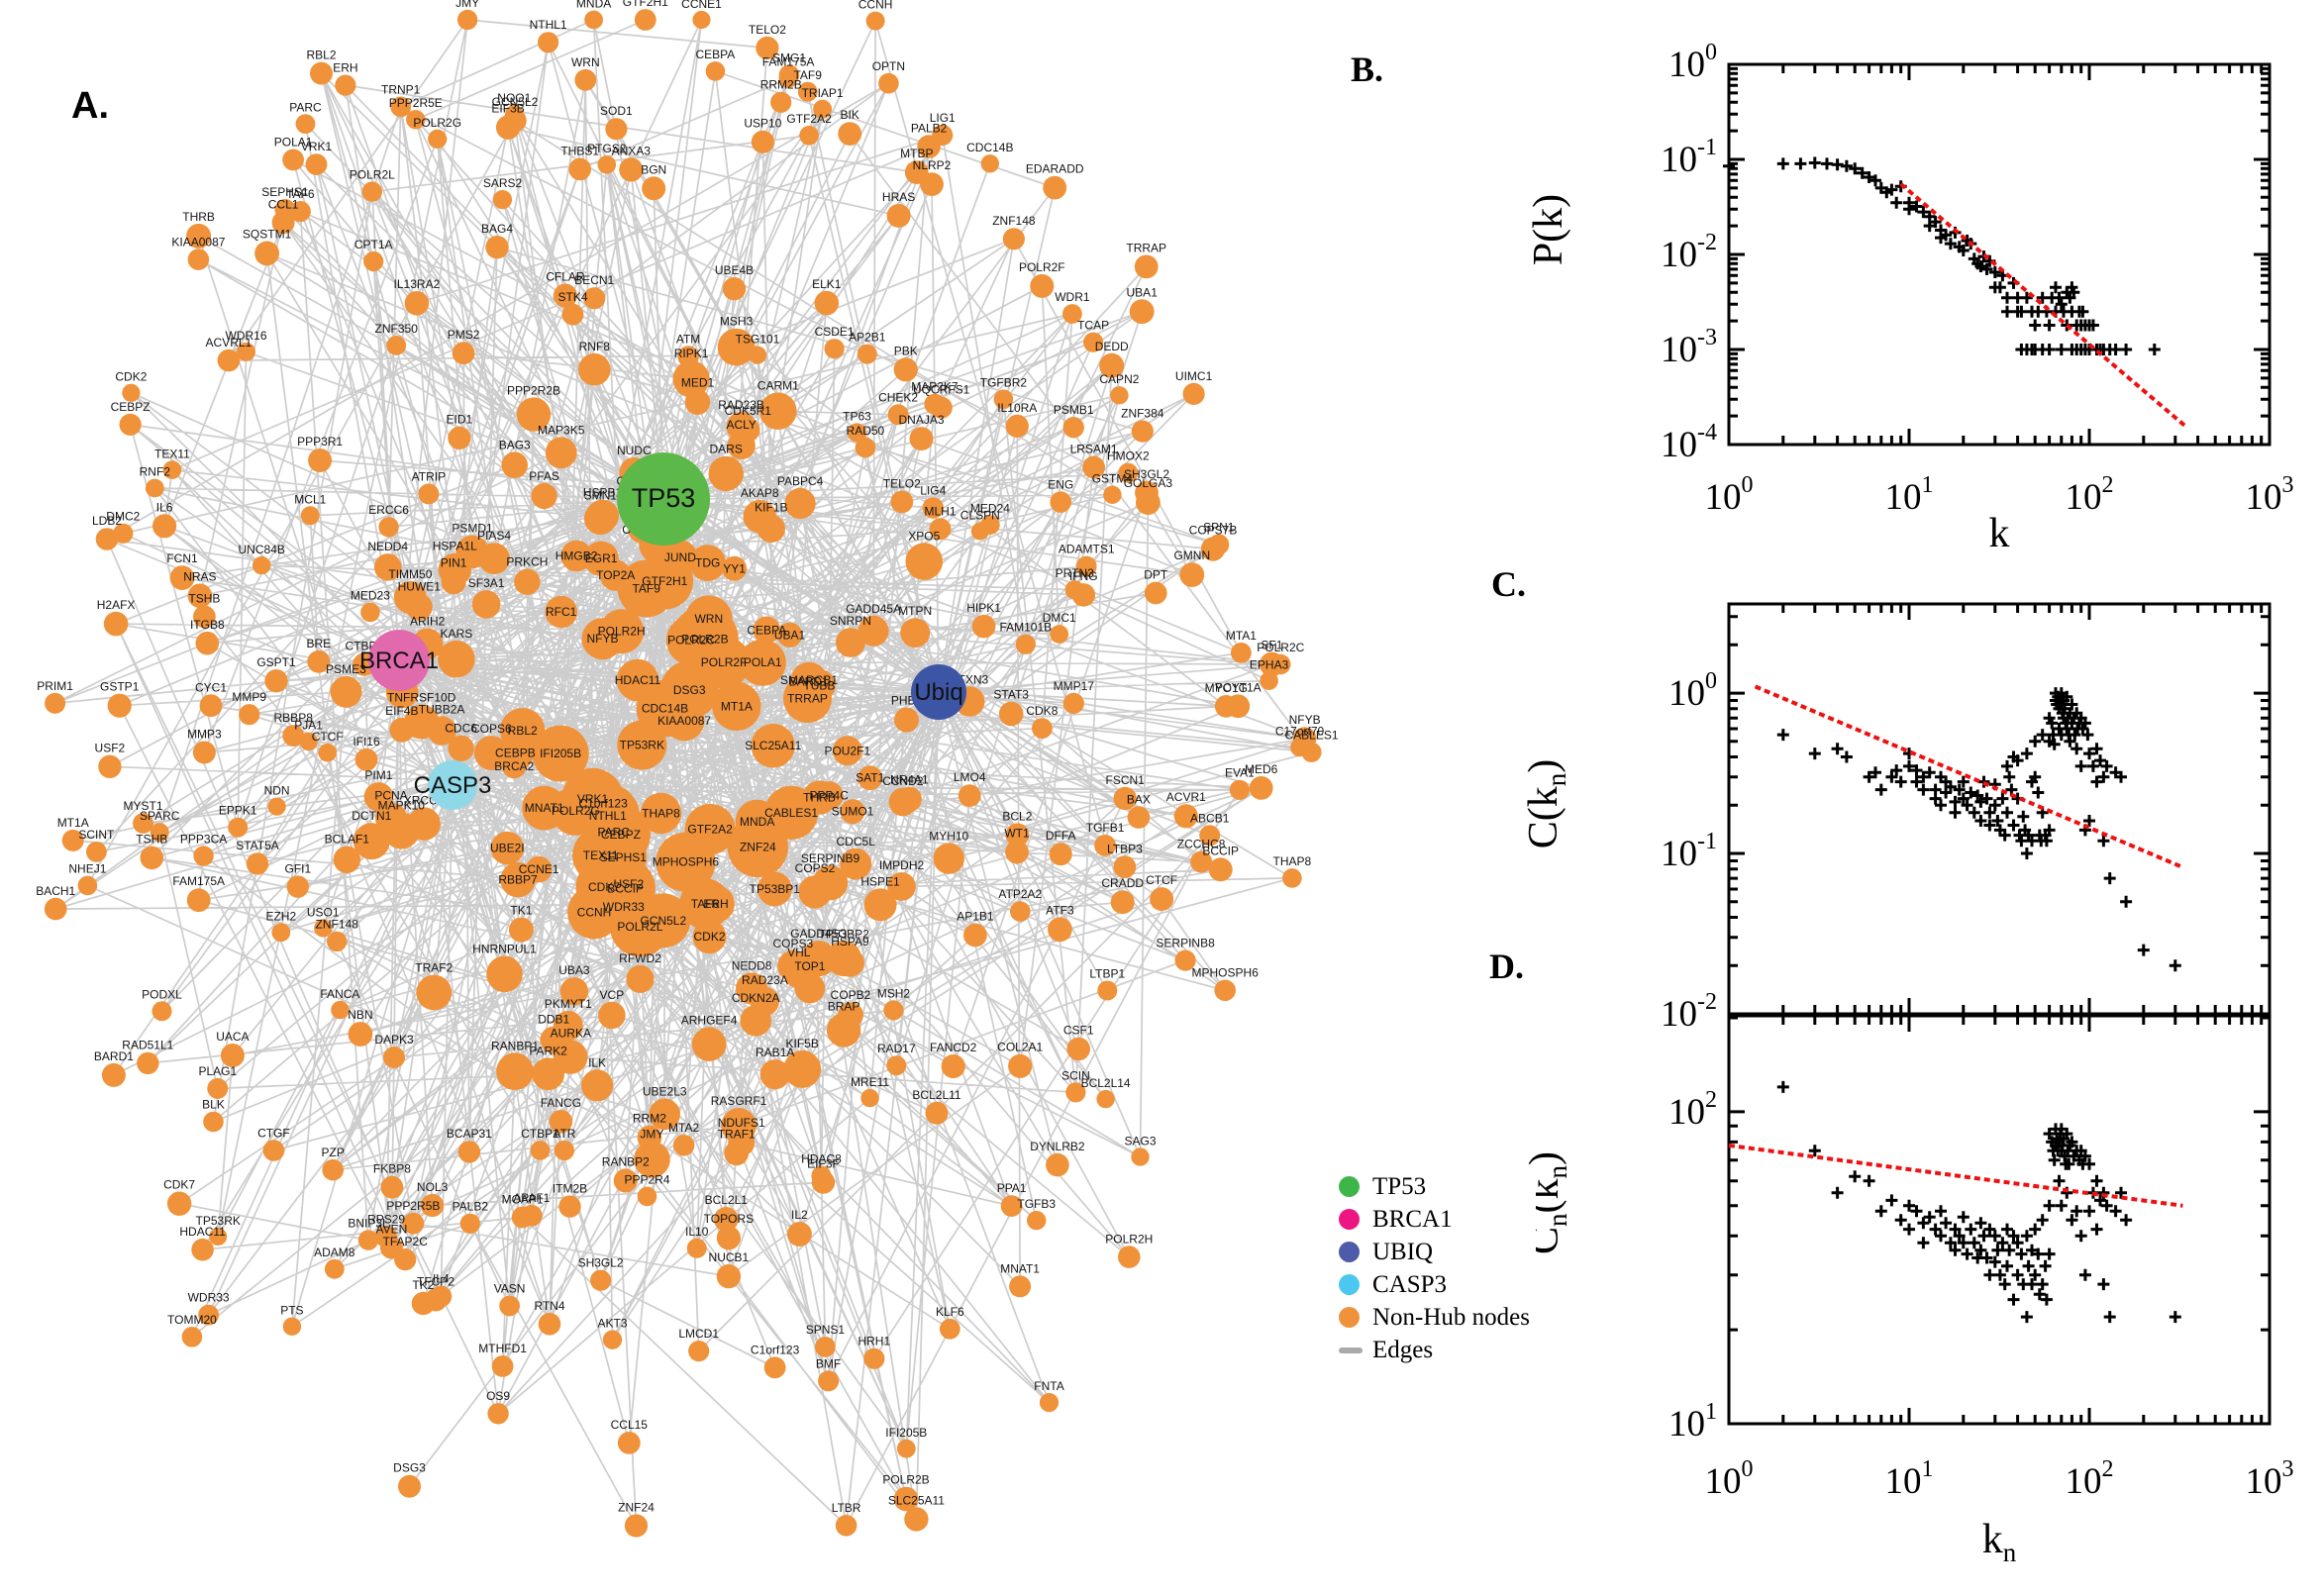 The image size is (2323, 1596). What do you see at coordinates (622, 632) in the screenshot?
I see `gene-label: POLR2H` at bounding box center [622, 632].